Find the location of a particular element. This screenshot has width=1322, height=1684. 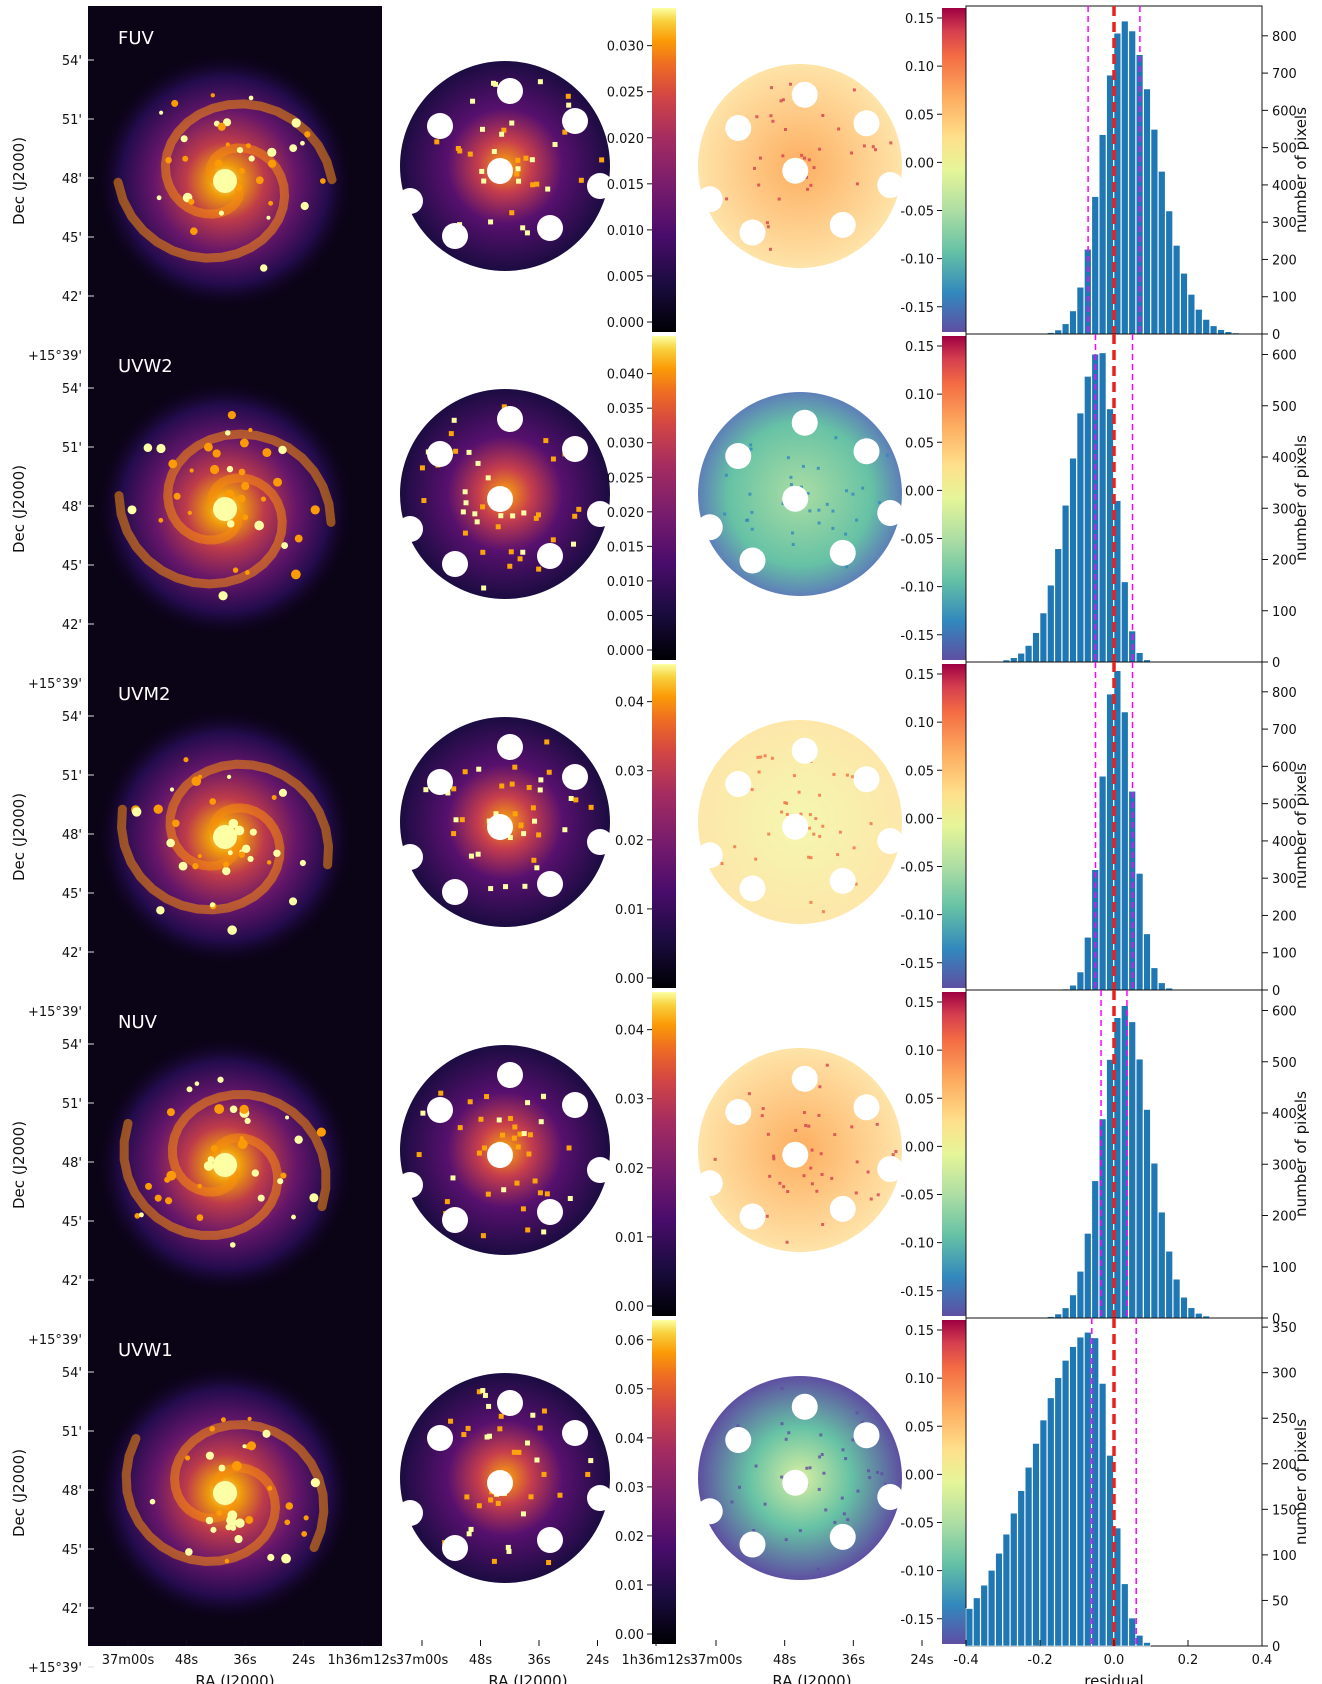

hist-y-tick-label: 0 is located at coordinates (1276, 335).